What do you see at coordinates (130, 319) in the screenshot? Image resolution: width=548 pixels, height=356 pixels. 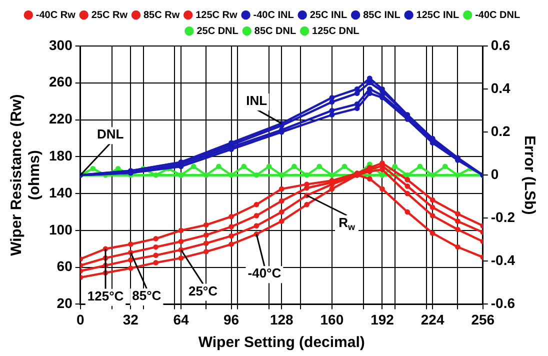 I see `x-tick-label: 32` at bounding box center [130, 319].